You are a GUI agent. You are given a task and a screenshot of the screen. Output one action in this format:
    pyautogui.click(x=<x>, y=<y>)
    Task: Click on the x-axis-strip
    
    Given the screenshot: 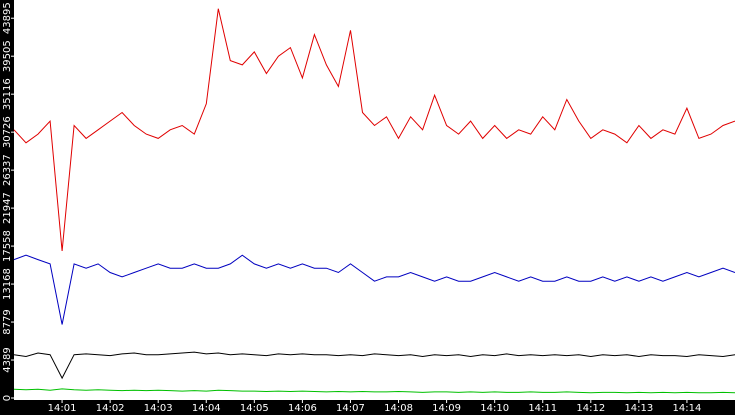 What is the action you would take?
    pyautogui.click(x=367, y=407)
    